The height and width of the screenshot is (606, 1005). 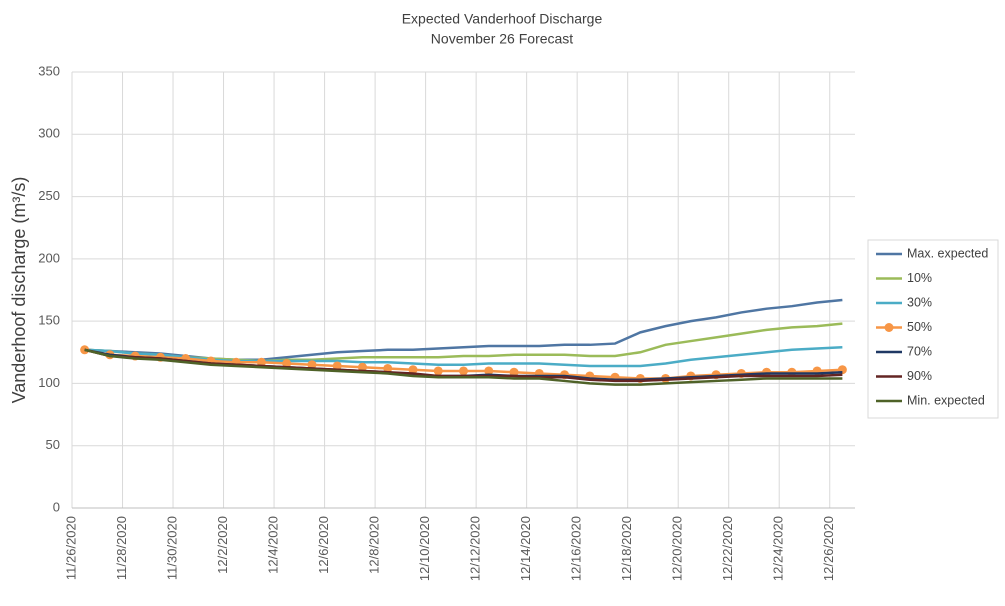 I want to click on legend-label: Max. expected, so click(x=947, y=253).